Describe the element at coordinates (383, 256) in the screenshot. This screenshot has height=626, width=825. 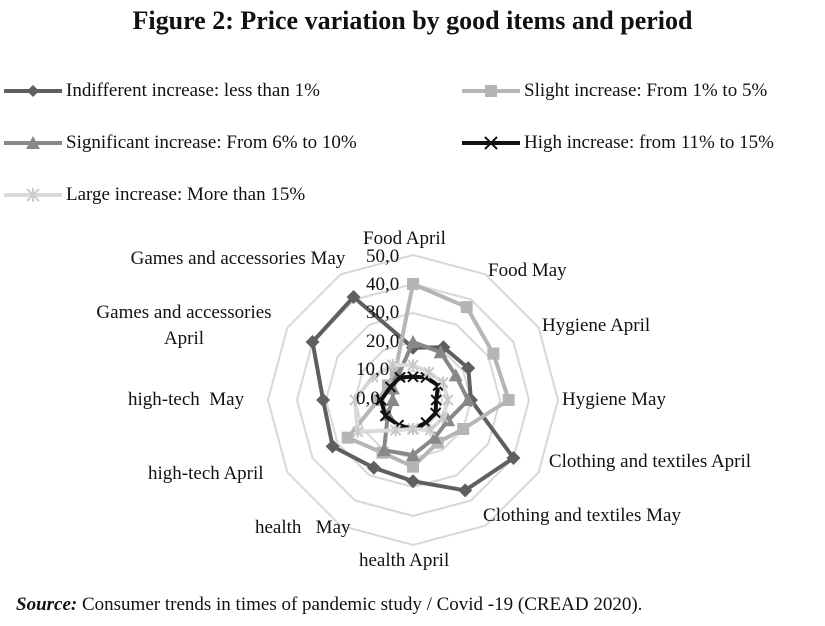
I see `tick-label: 50,0` at that location.